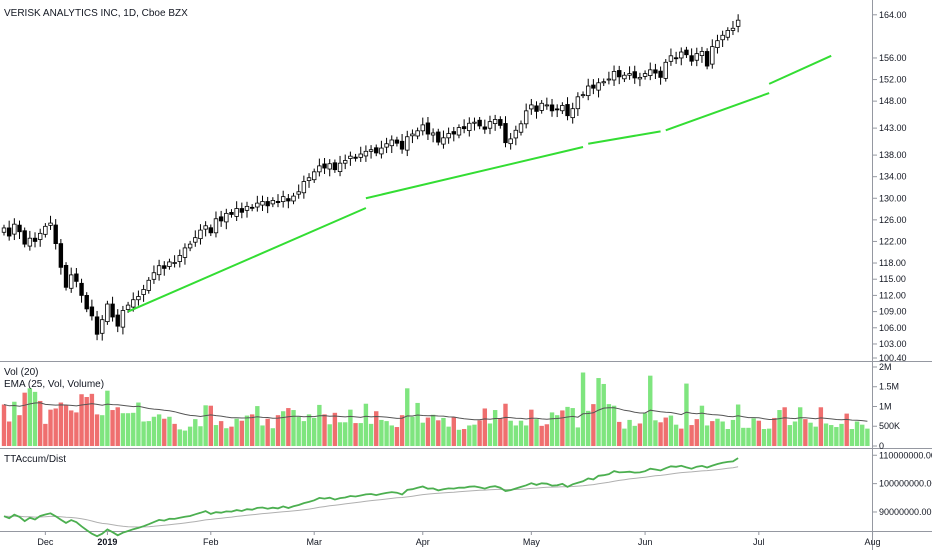 Image resolution: width=932 pixels, height=550 pixels. I want to click on price-tick-label: 143.00, so click(893, 128).